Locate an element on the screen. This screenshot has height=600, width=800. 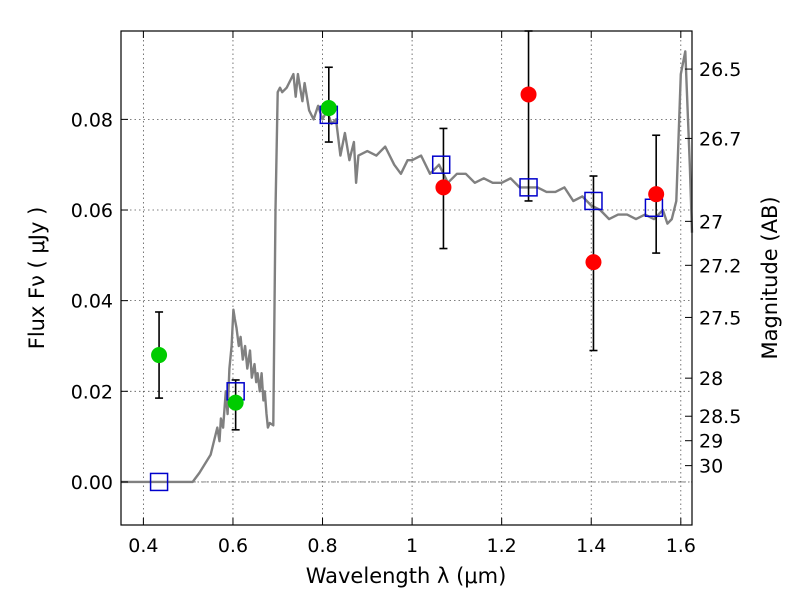
y-tick-label: 0.00 is located at coordinates (92, 483).